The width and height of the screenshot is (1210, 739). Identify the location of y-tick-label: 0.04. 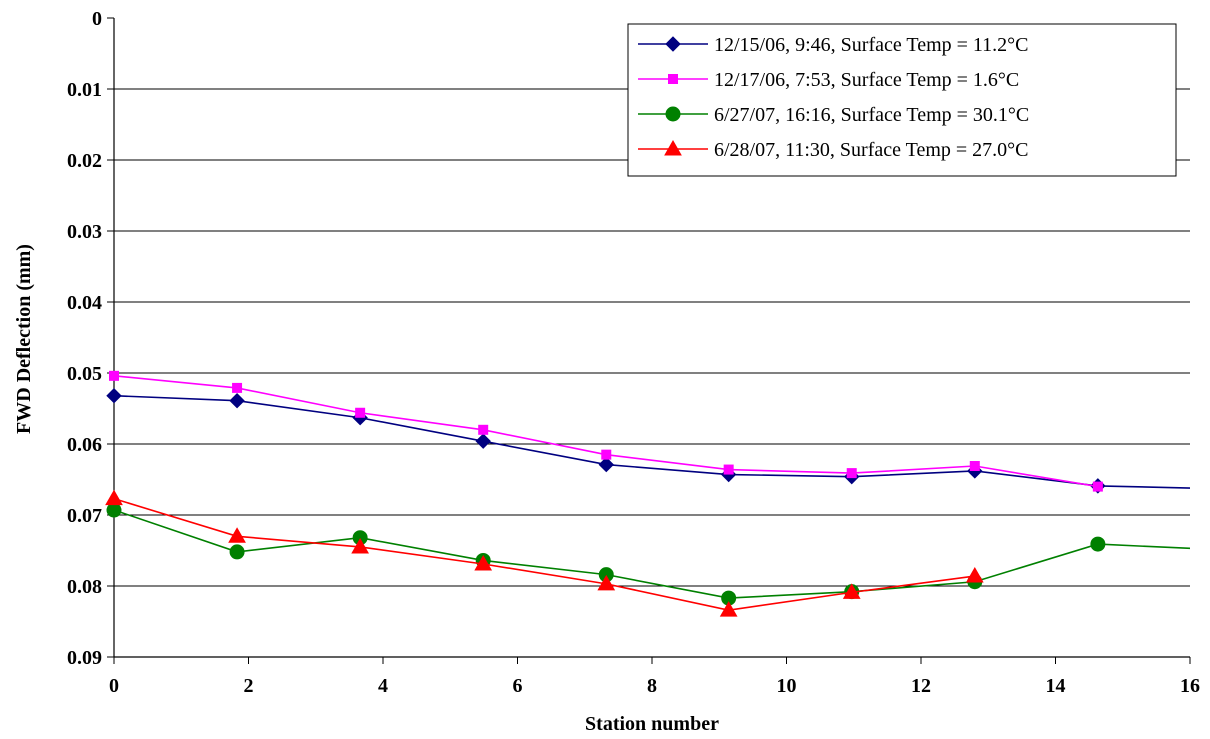
(84, 303).